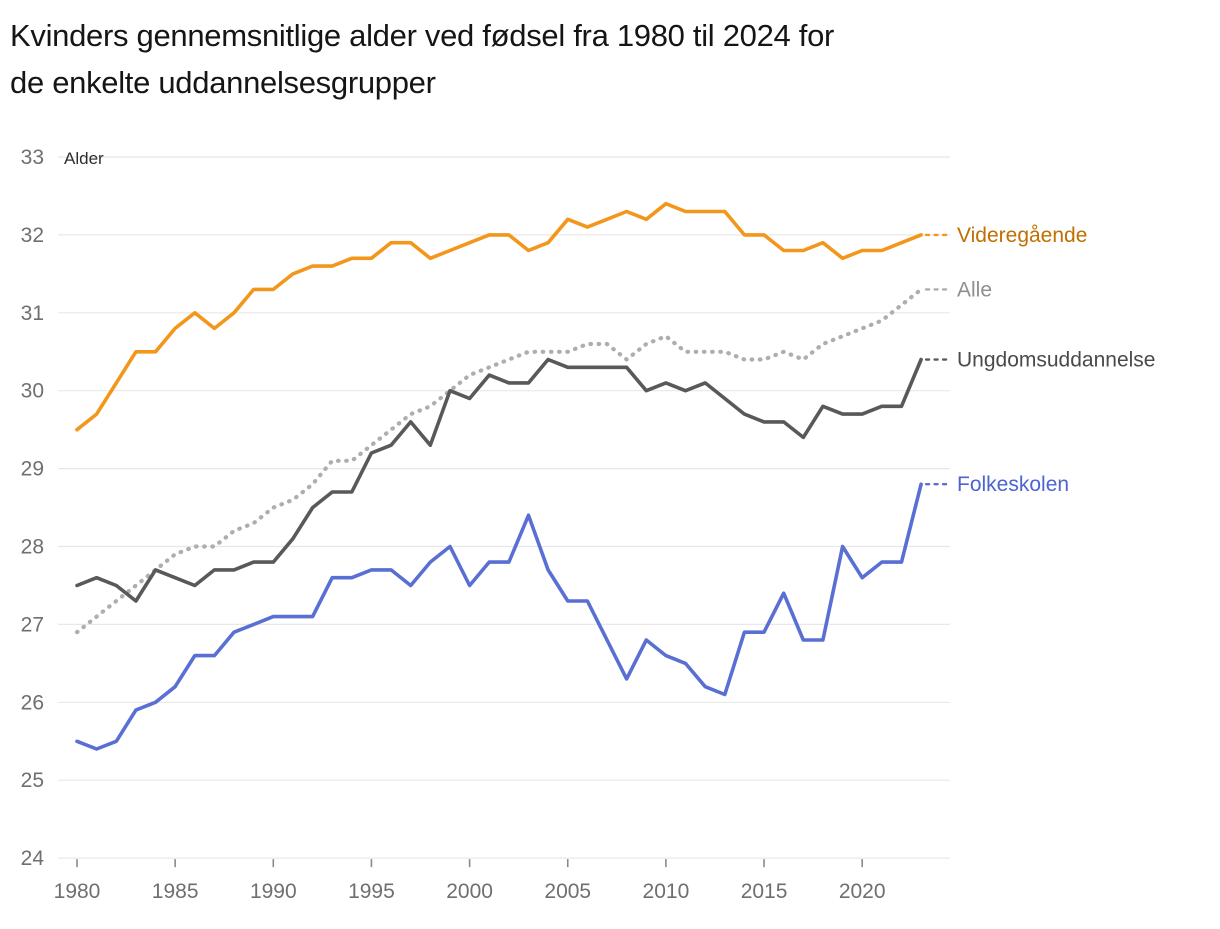  Describe the element at coordinates (32, 391) in the screenshot. I see `y-tick-label-30: 30` at that location.